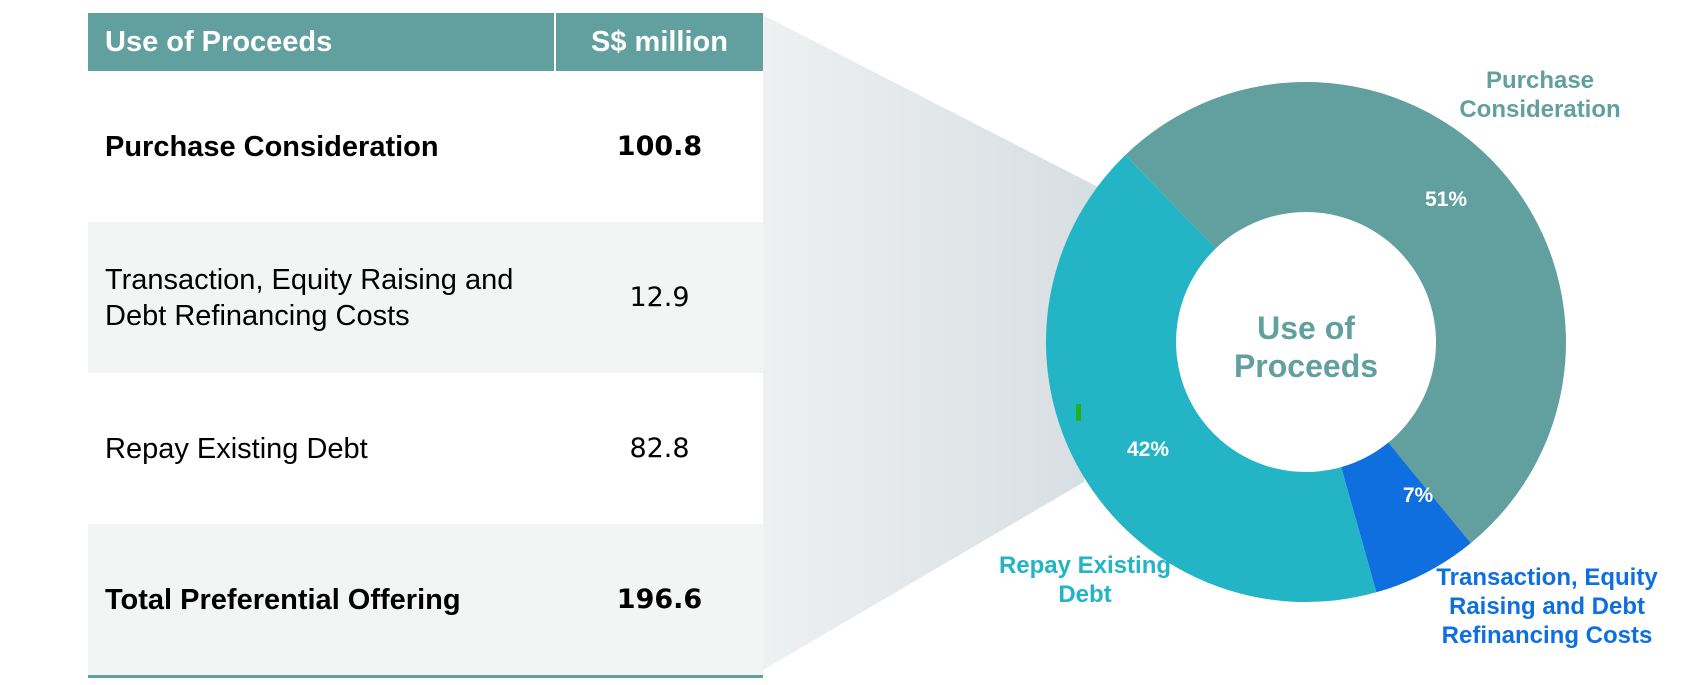 This screenshot has width=1708, height=685. What do you see at coordinates (659, 146) in the screenshot?
I see `row-value: 100.8` at bounding box center [659, 146].